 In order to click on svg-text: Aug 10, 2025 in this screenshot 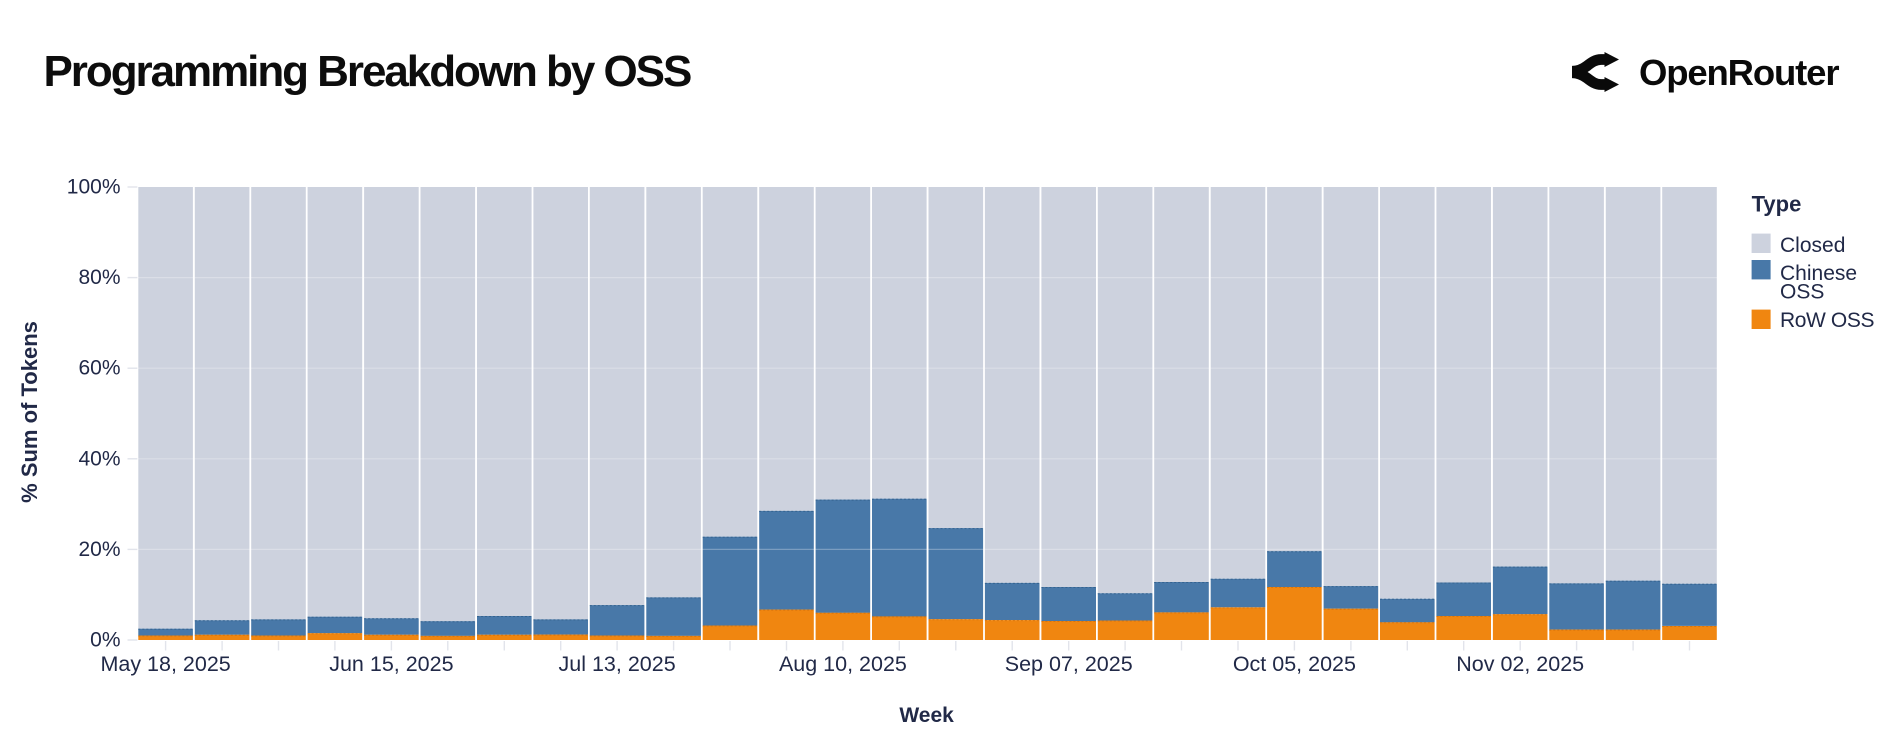, I will do `click(843, 664)`.